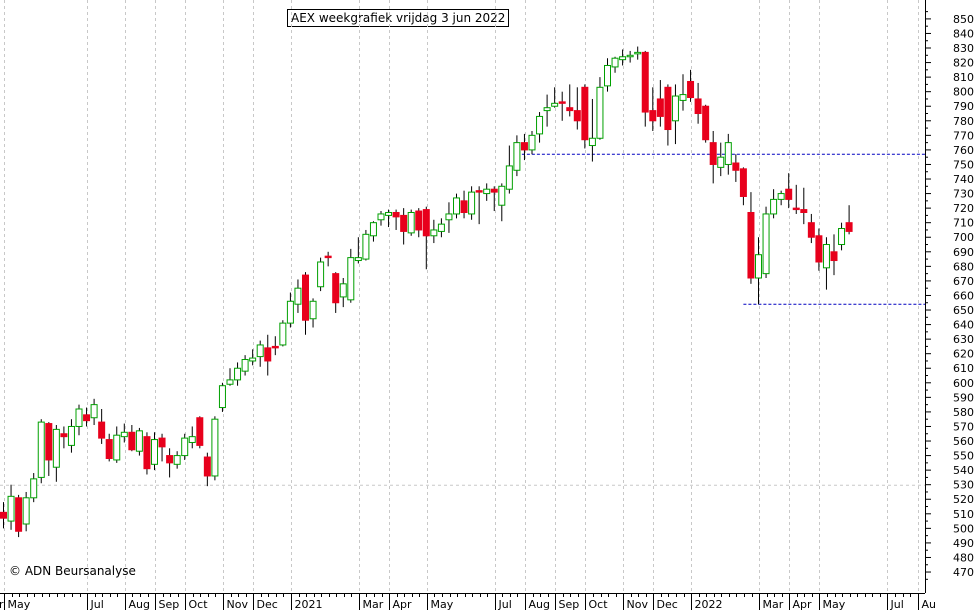  What do you see at coordinates (963, 208) in the screenshot?
I see `y-tick-label: 720` at bounding box center [963, 208].